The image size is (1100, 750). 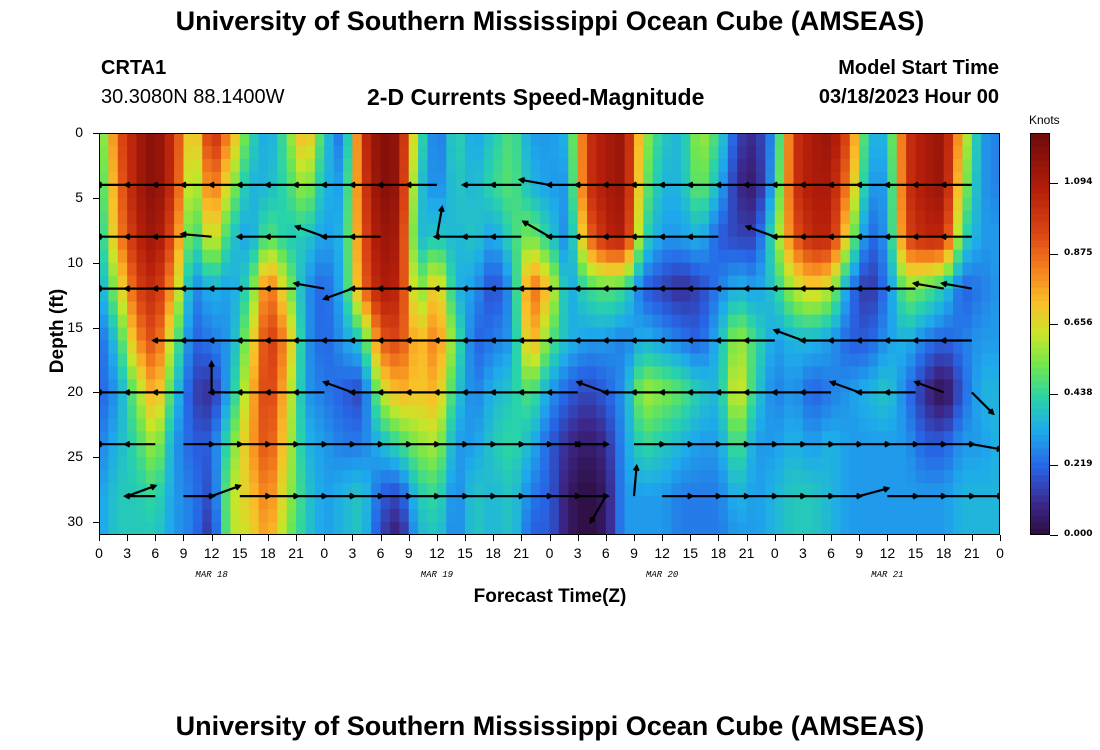 I want to click on x-tick-label: 12, so click(x=211, y=553).